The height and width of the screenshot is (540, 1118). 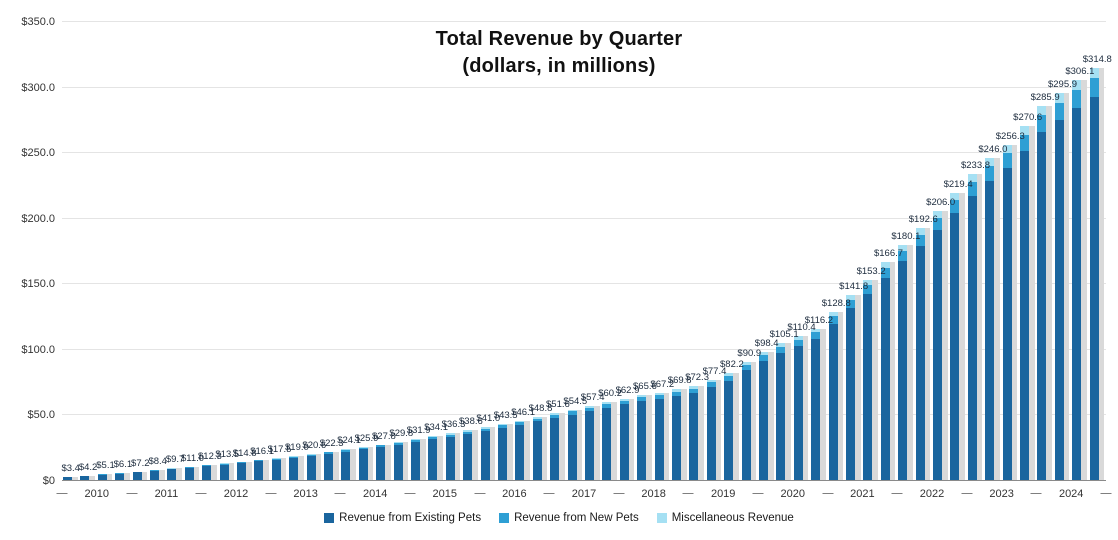 I want to click on x-axis-year-label: 2016, so click(x=514, y=494).